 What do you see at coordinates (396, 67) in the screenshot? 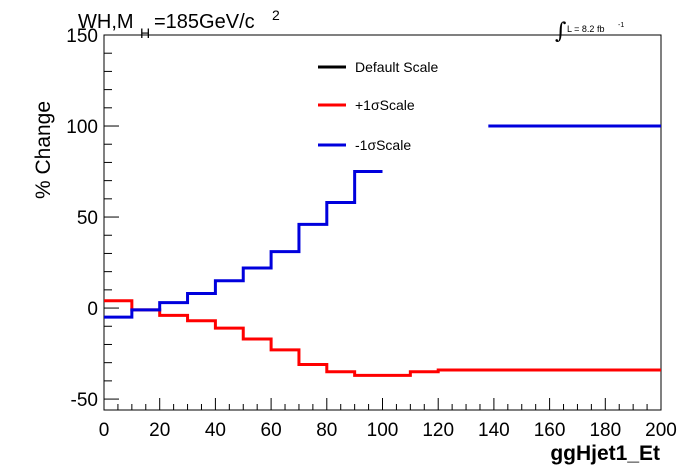
I see `legend-label: Default Scale` at bounding box center [396, 67].